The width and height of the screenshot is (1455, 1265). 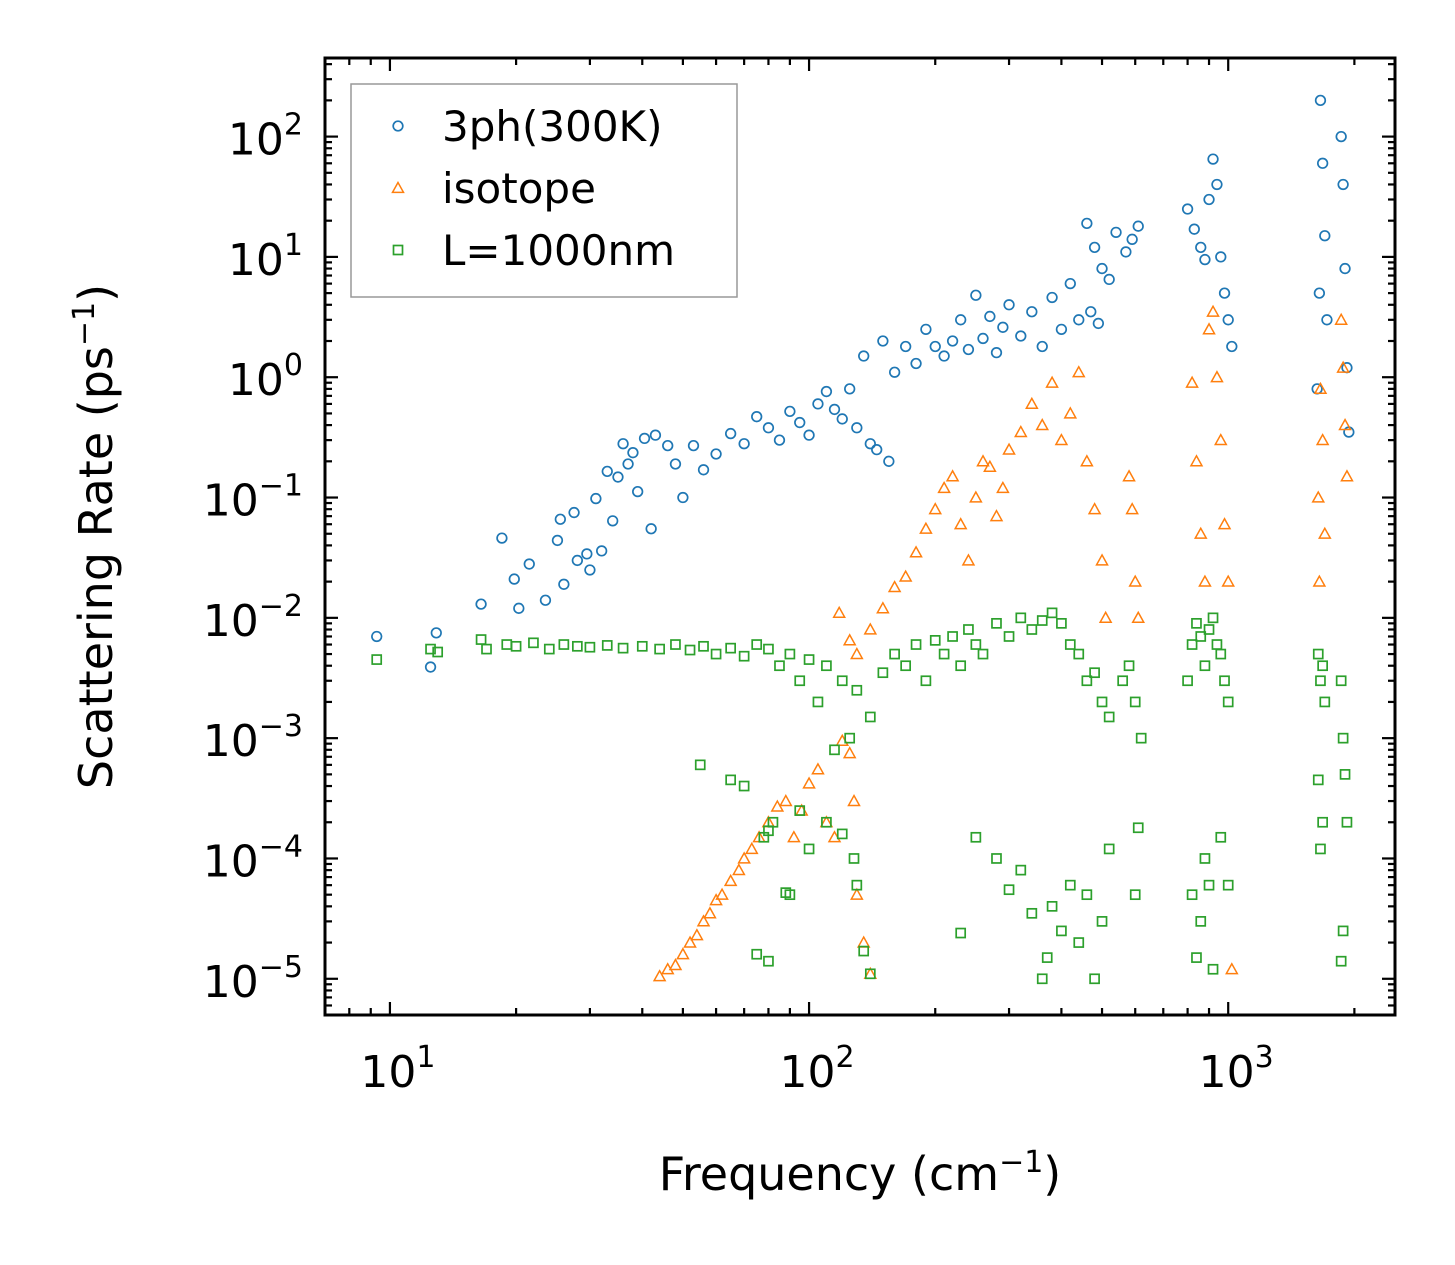 I want to click on legend-box, so click(x=544, y=190).